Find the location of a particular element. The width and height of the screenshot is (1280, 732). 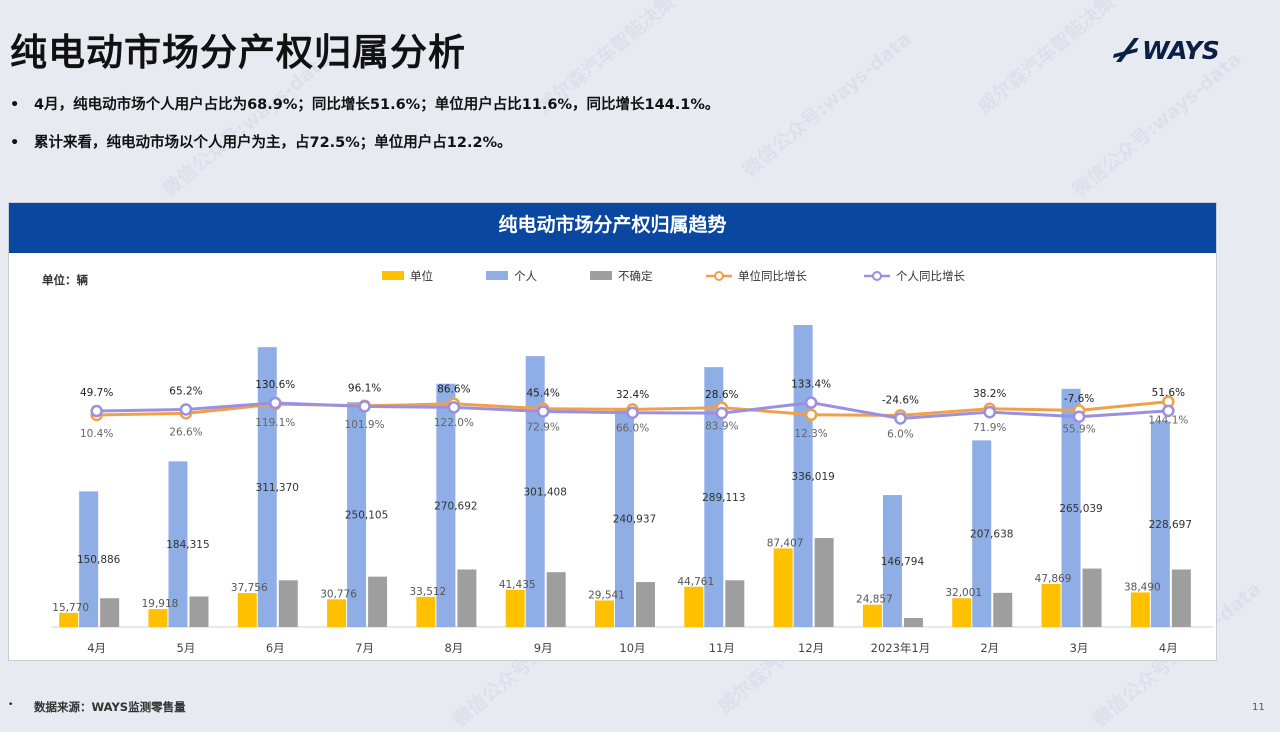

x-tick-label: 2月 is located at coordinates (989, 648).